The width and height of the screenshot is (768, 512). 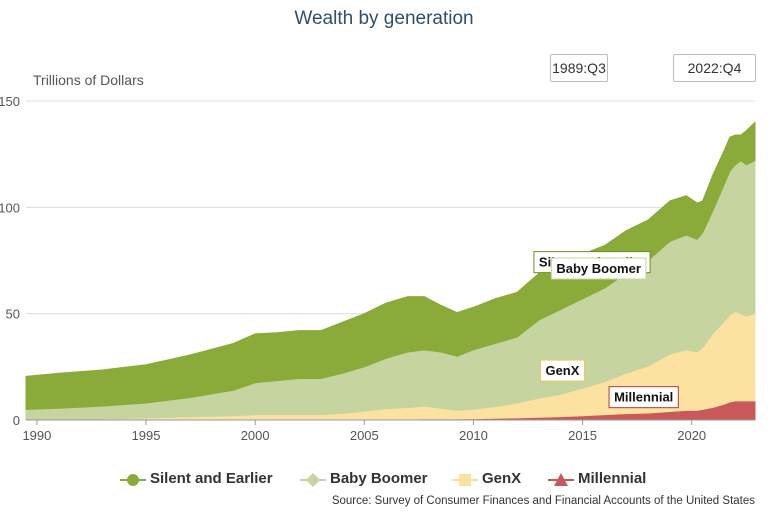 I want to click on chart-title: Wealth by generation, so click(x=384, y=18).